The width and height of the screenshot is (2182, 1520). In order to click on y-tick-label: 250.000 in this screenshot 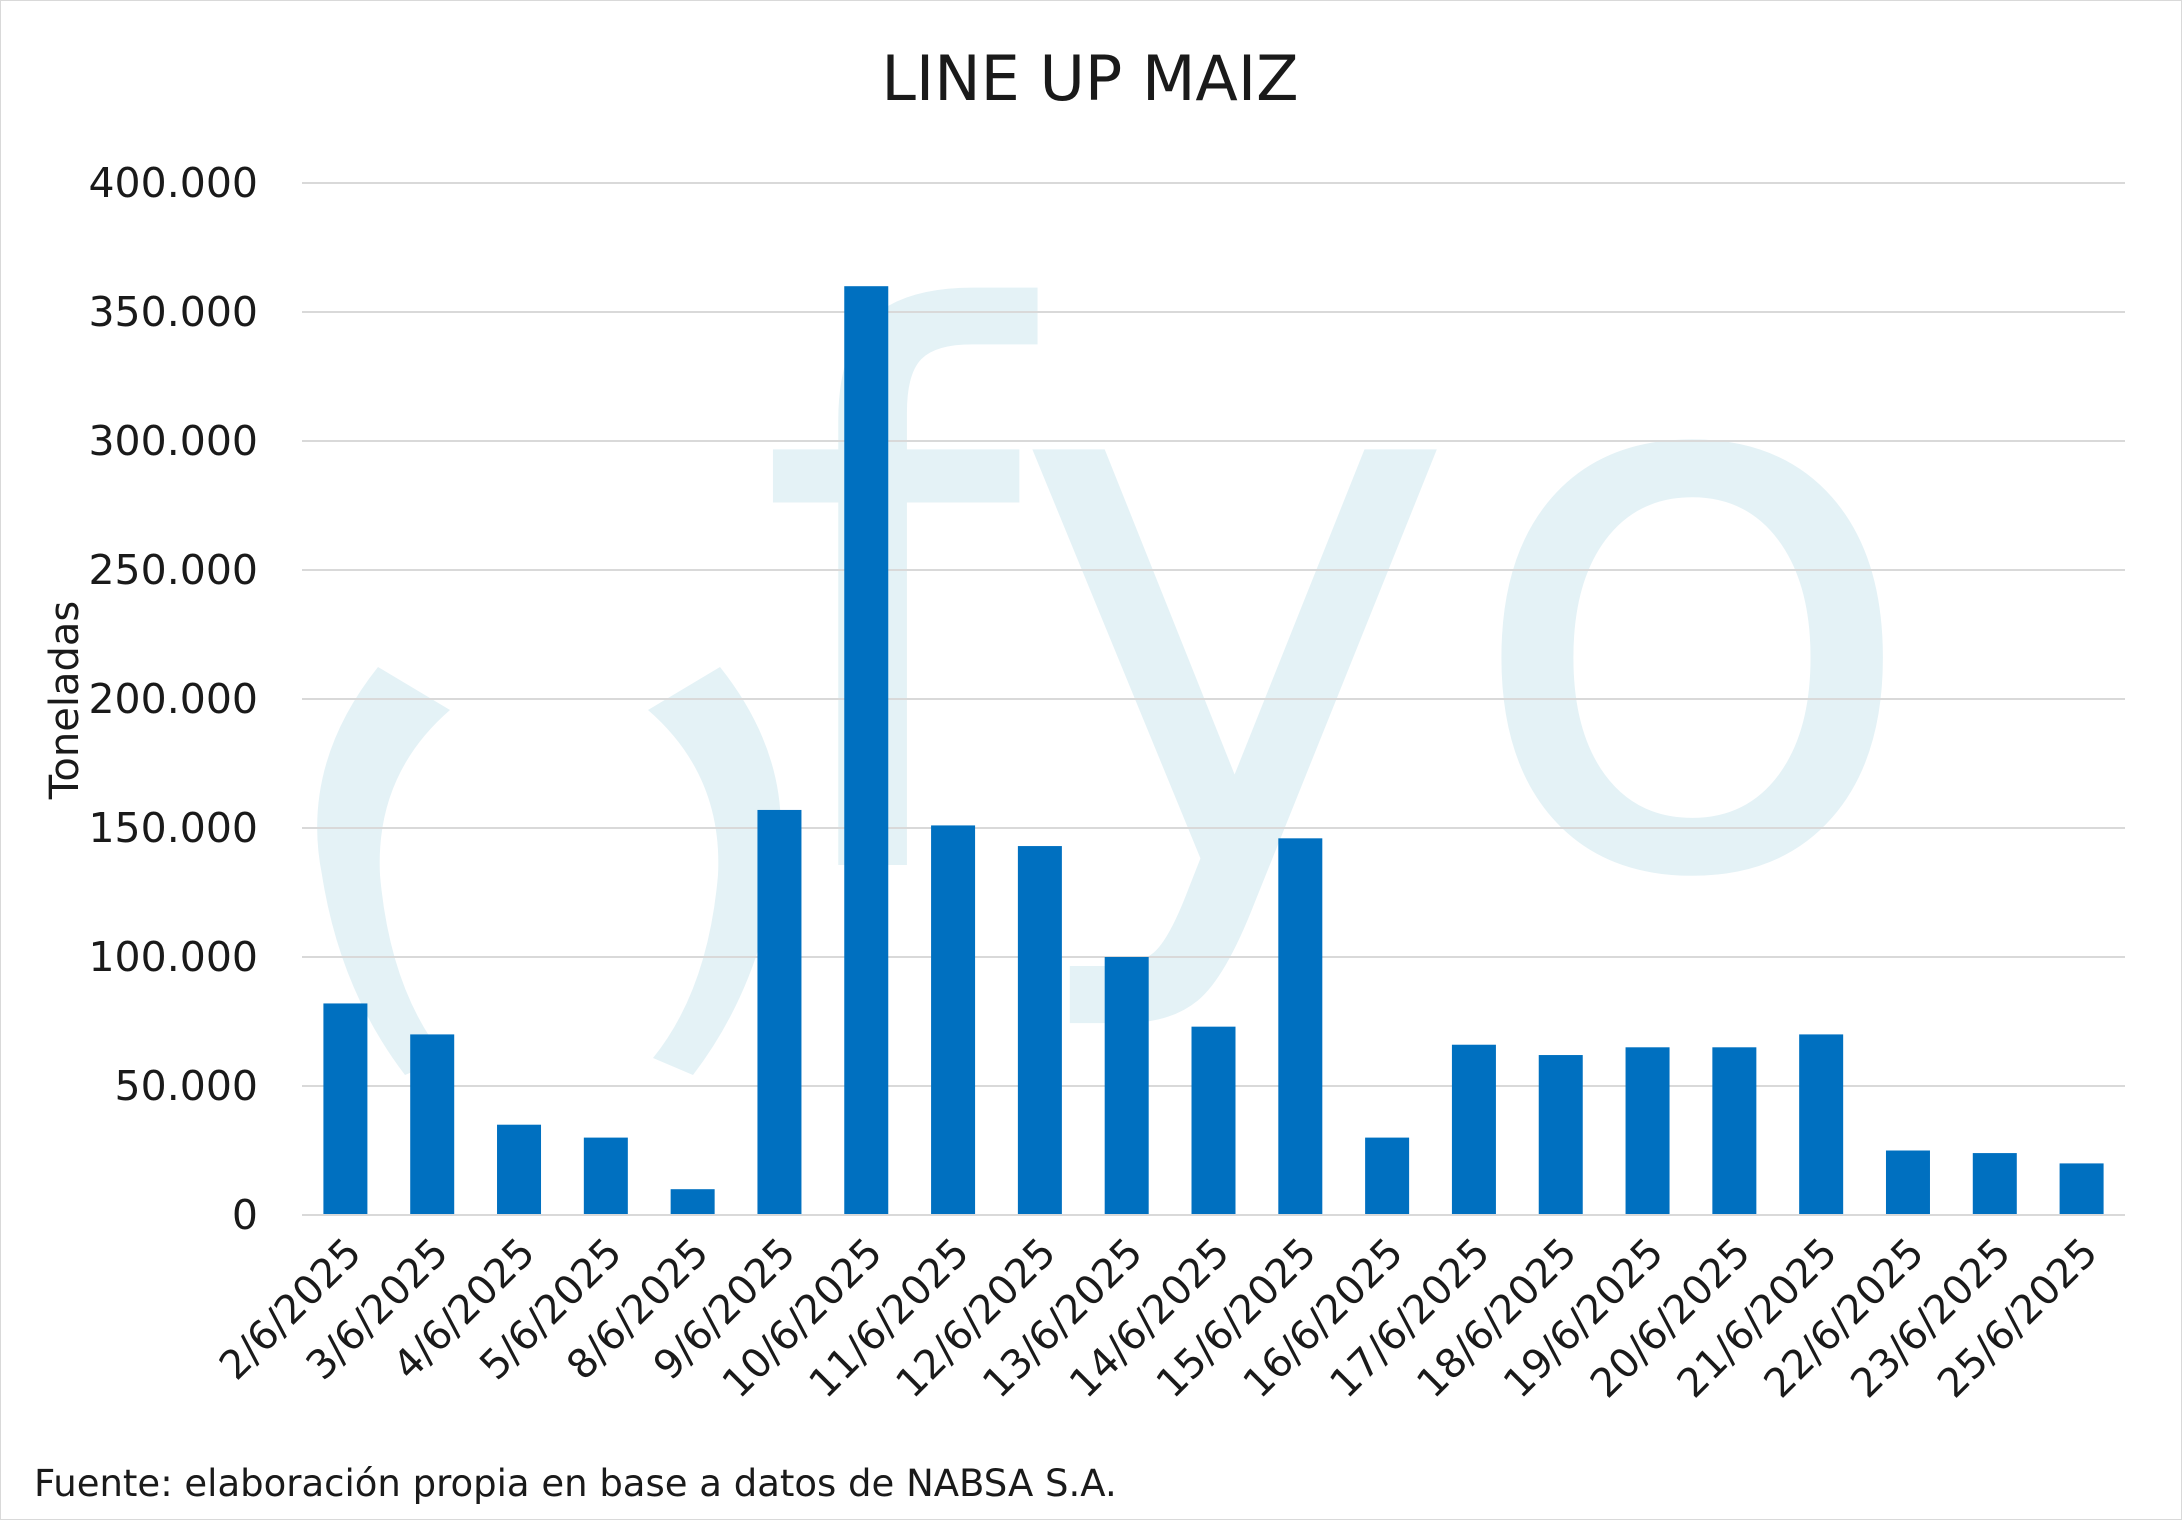, I will do `click(173, 570)`.